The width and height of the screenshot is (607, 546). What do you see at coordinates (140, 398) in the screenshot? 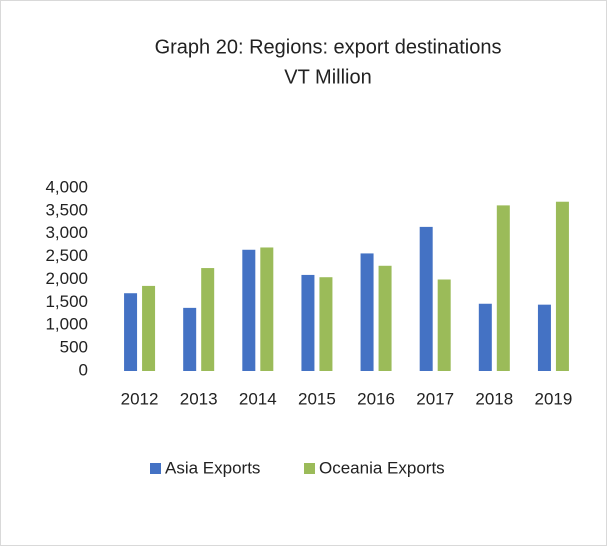
I see `x-tick-label: 2012` at bounding box center [140, 398].